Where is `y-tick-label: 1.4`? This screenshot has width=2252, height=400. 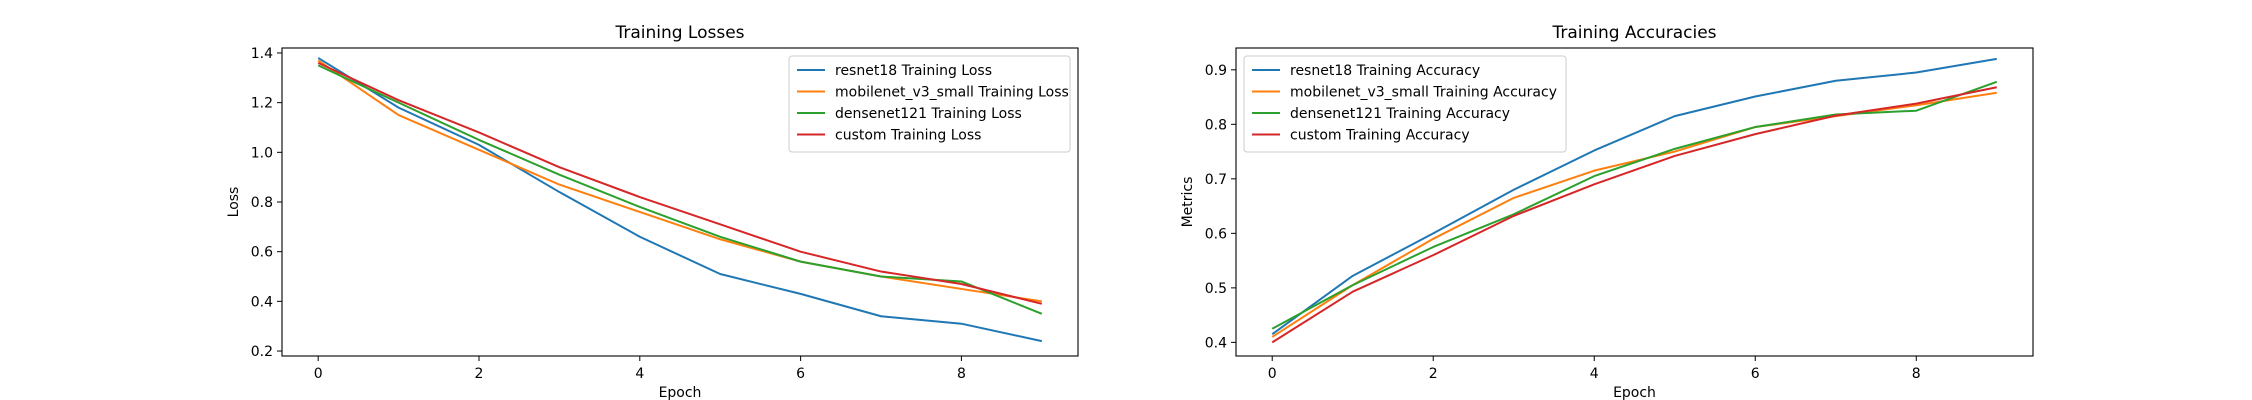
y-tick-label: 1.4 is located at coordinates (262, 54).